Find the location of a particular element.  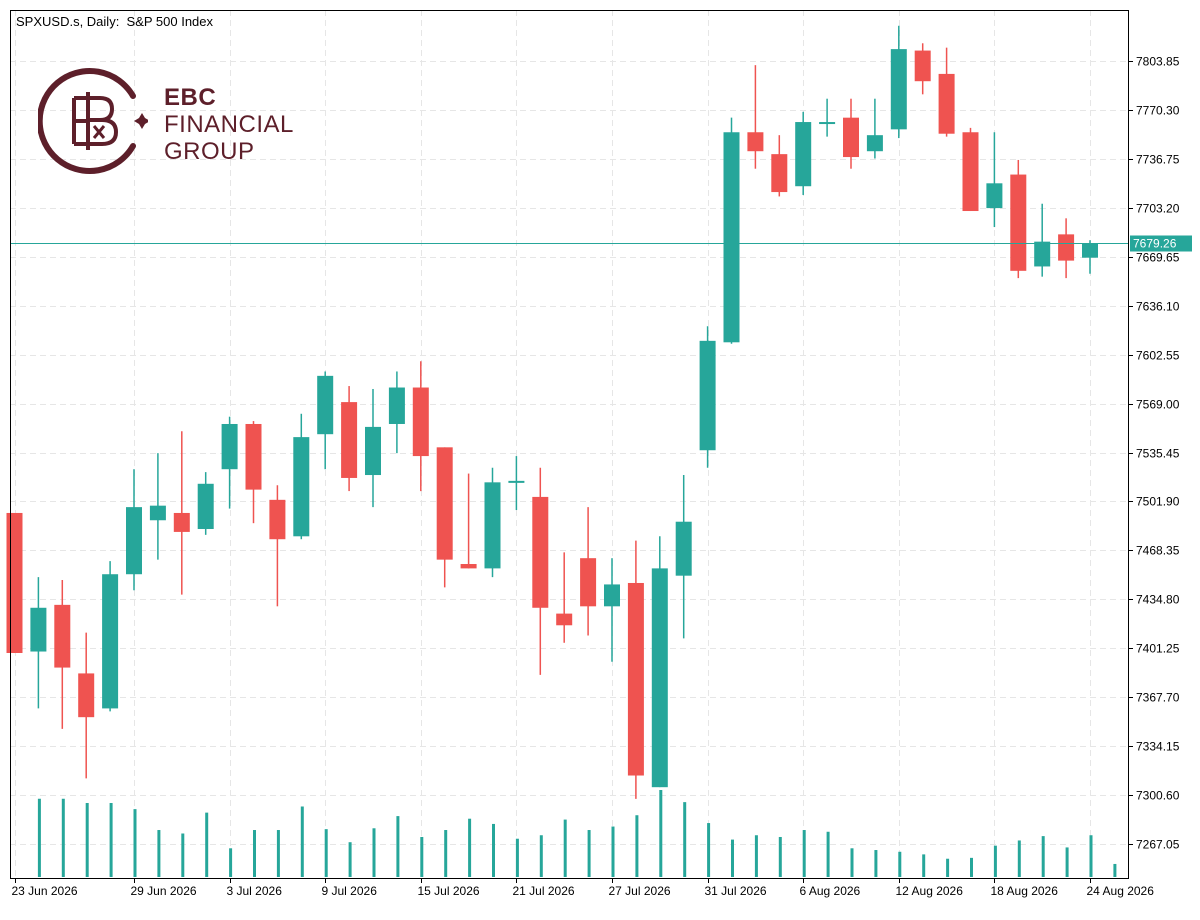

x-tick-label: 6 Aug 2026 is located at coordinates (830, 891).